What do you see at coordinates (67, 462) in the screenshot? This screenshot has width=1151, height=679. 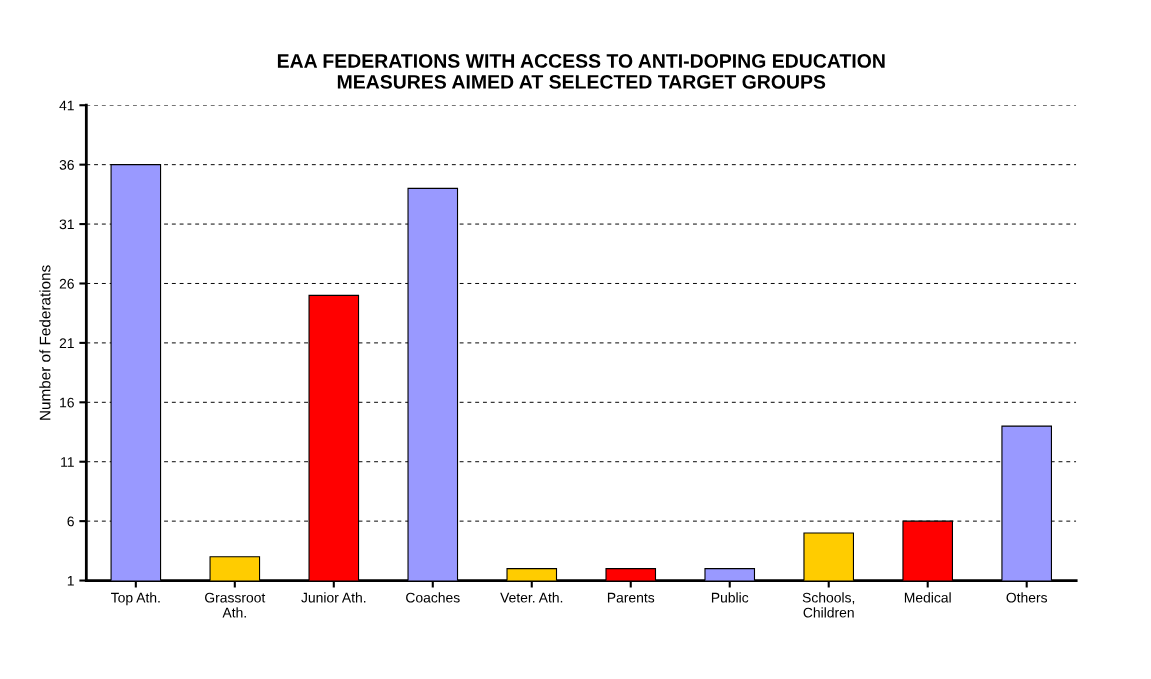 I see `y-tick-label: 11` at bounding box center [67, 462].